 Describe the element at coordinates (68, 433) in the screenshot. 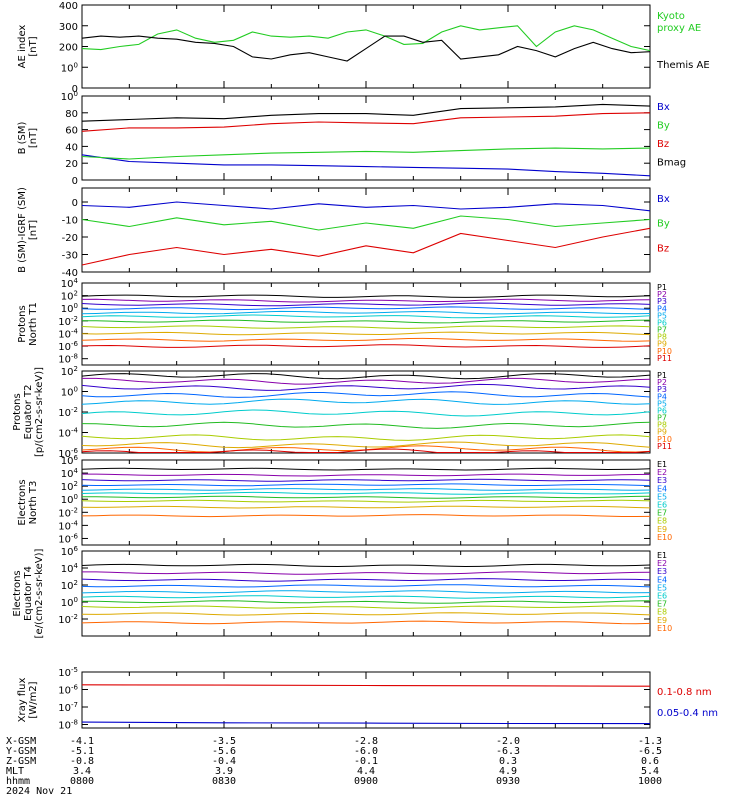

I see `y-tick-label: 10⁻⁴` at that location.